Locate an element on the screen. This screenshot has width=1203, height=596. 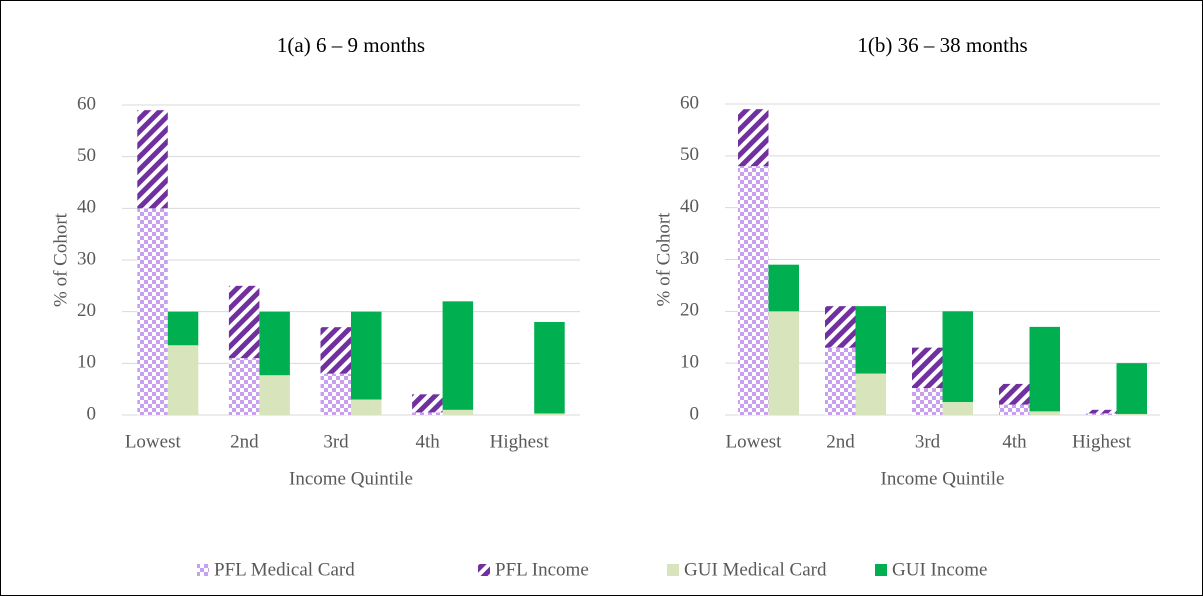
chart-title: 1(b) 36 – 38 months is located at coordinates (942, 45).